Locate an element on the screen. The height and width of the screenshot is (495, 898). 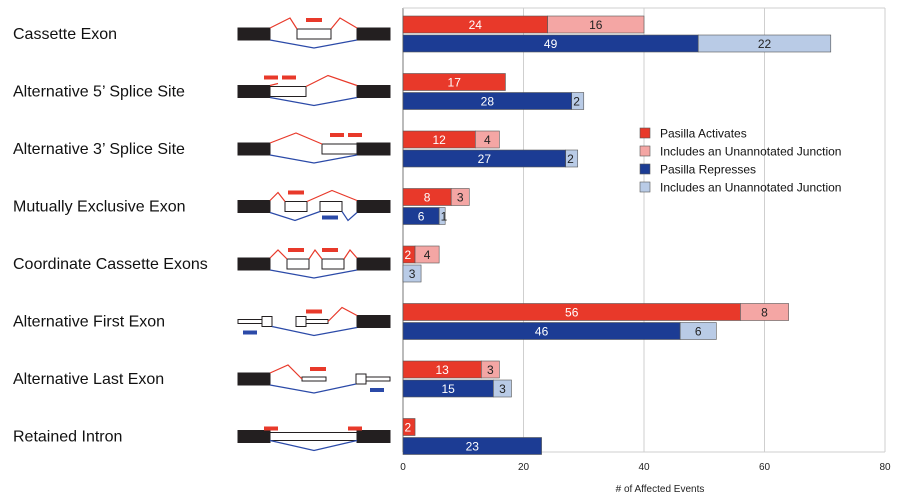
category-label: Mutually Exclusive Exon is located at coordinates (99, 207).